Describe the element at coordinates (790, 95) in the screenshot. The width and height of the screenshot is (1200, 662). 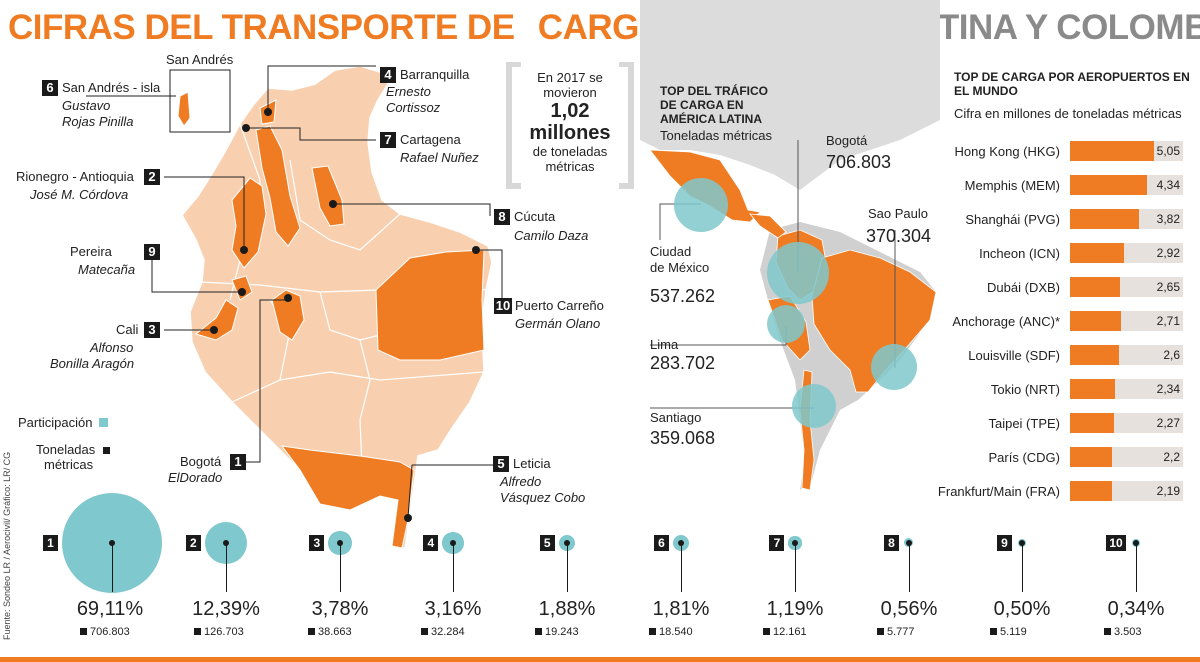
I see `north-america-land` at that location.